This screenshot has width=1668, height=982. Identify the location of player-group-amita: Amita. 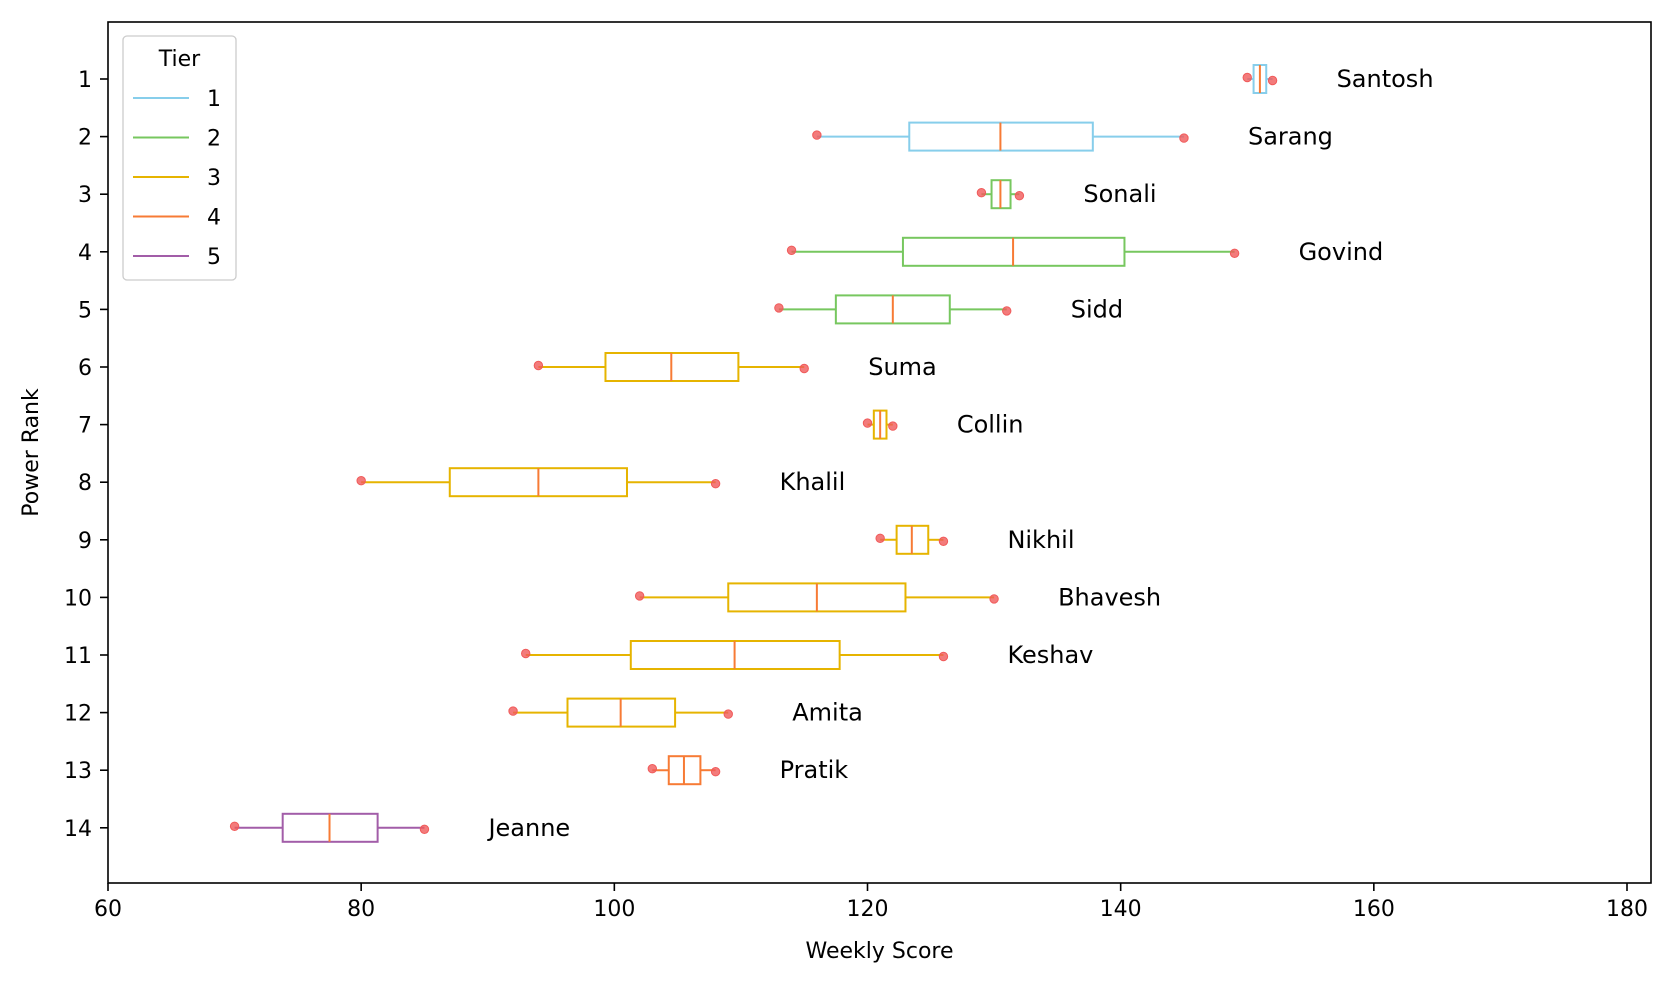
(685, 712).